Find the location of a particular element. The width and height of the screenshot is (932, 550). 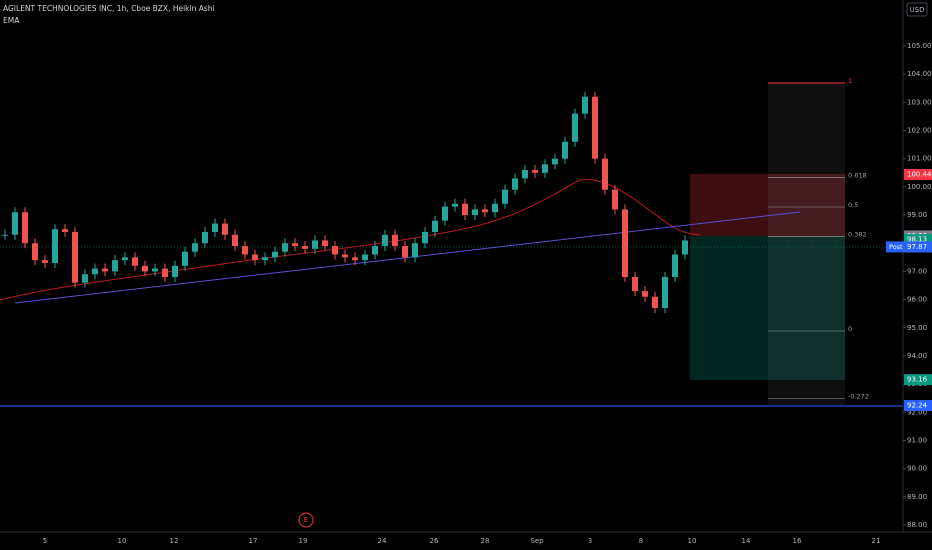

y-tick-label: 97.00 is located at coordinates (917, 271).